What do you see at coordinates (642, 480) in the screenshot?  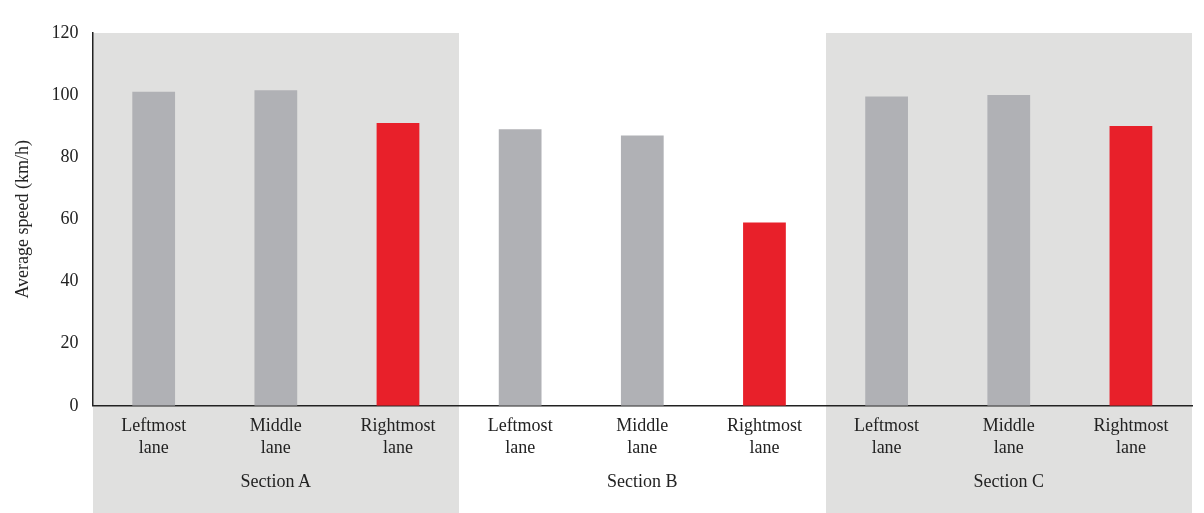 I see `text: Section B` at bounding box center [642, 480].